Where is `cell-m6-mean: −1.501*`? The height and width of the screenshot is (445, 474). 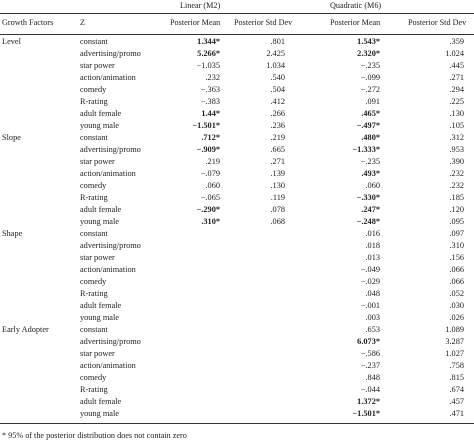 cell-m6-mean: −1.501* is located at coordinates (366, 413).